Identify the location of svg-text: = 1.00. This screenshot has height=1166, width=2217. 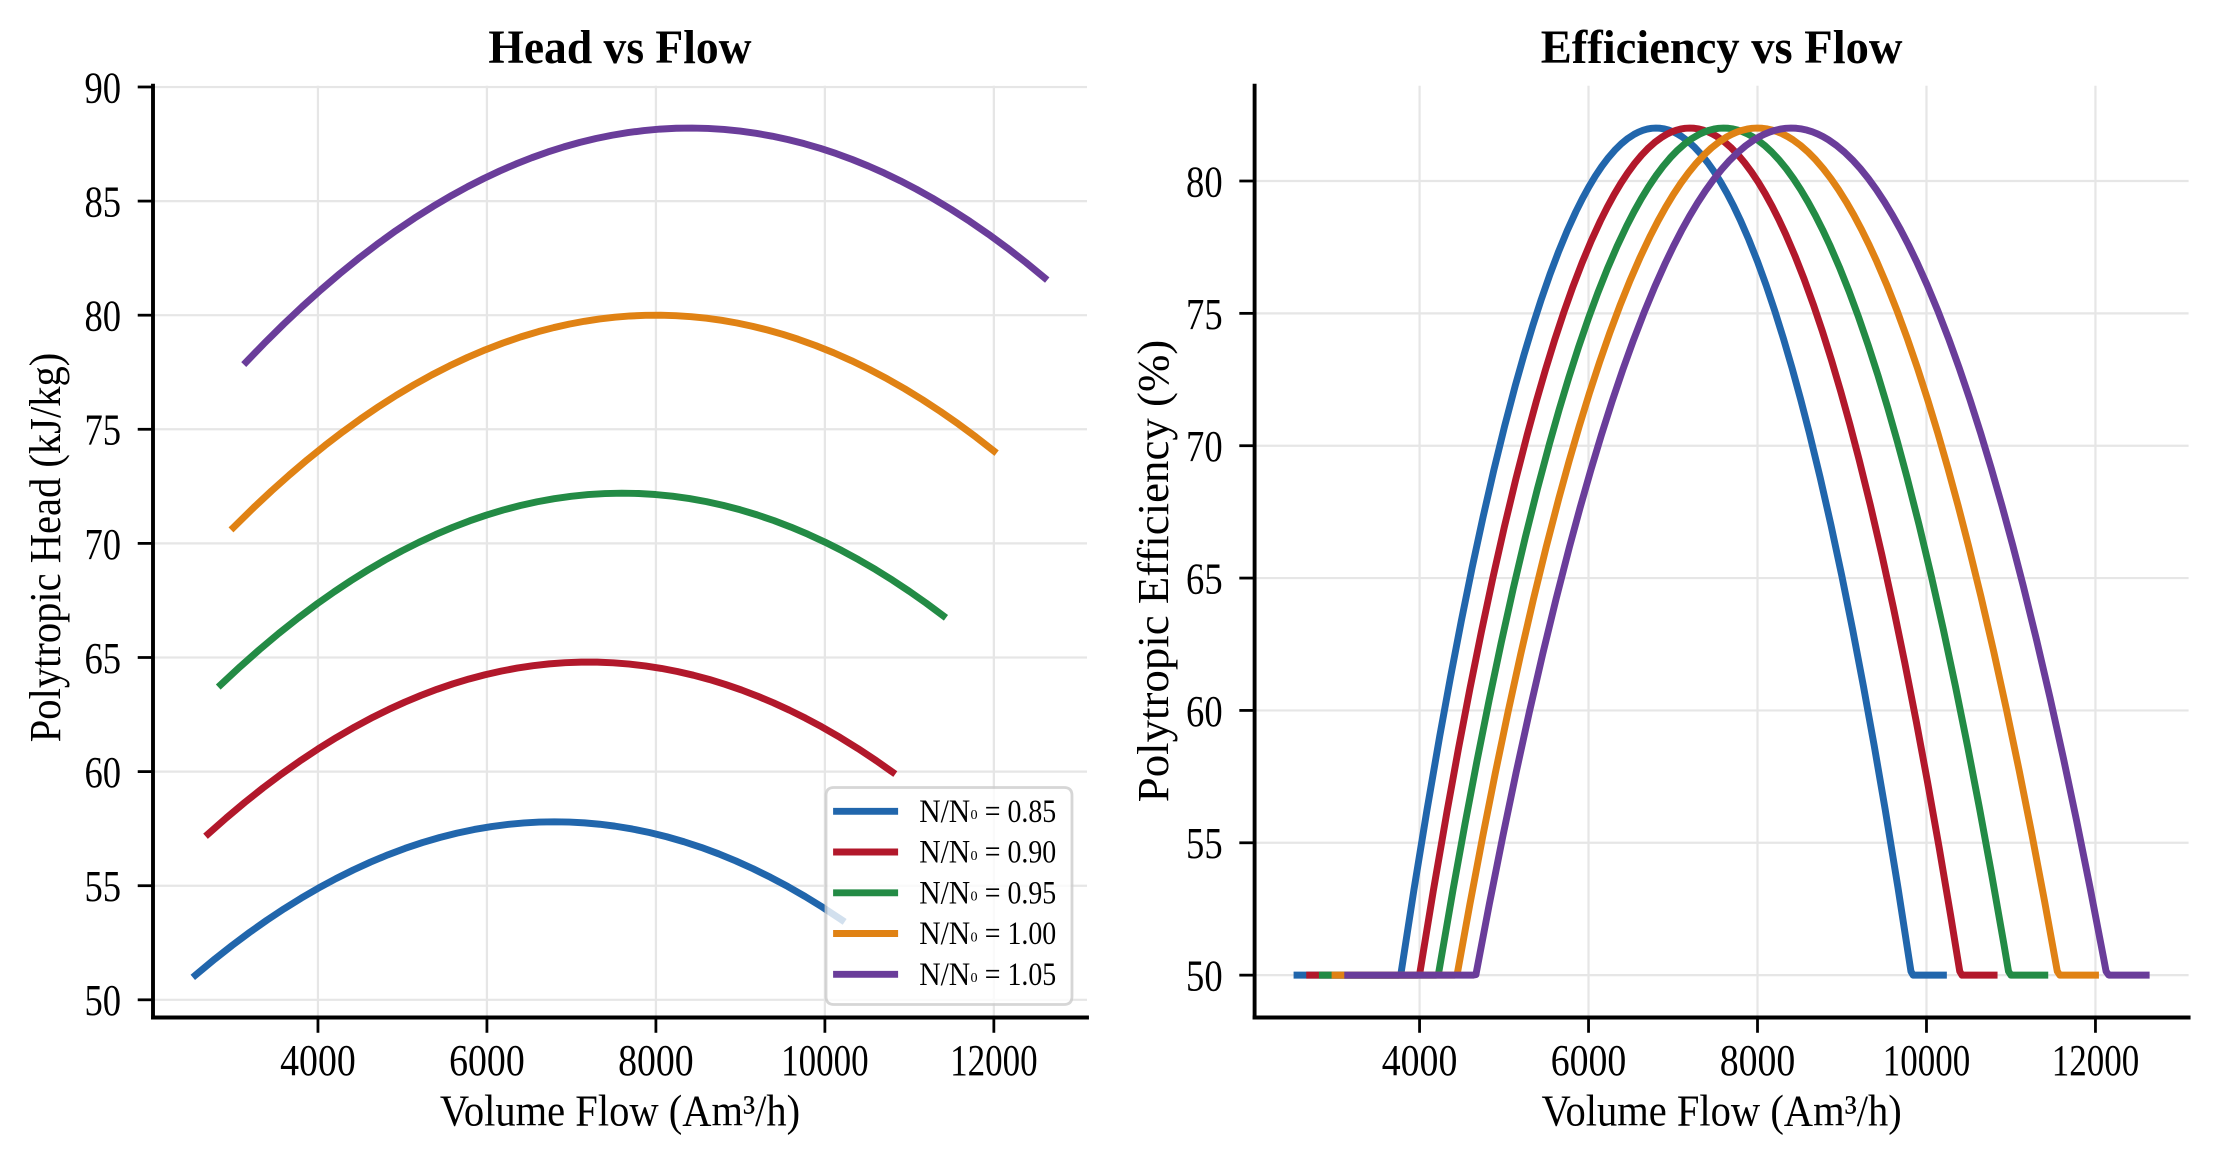
(1020, 934).